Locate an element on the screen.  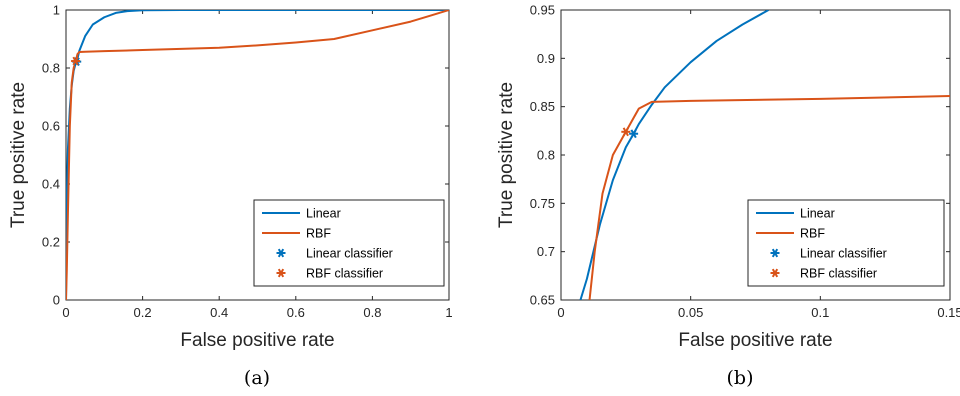
y-tick-label: 0.4 is located at coordinates (51, 184).